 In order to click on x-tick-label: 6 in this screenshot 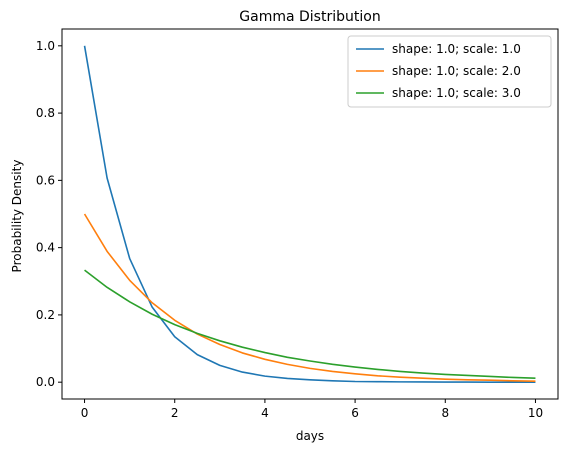, I will do `click(355, 413)`.